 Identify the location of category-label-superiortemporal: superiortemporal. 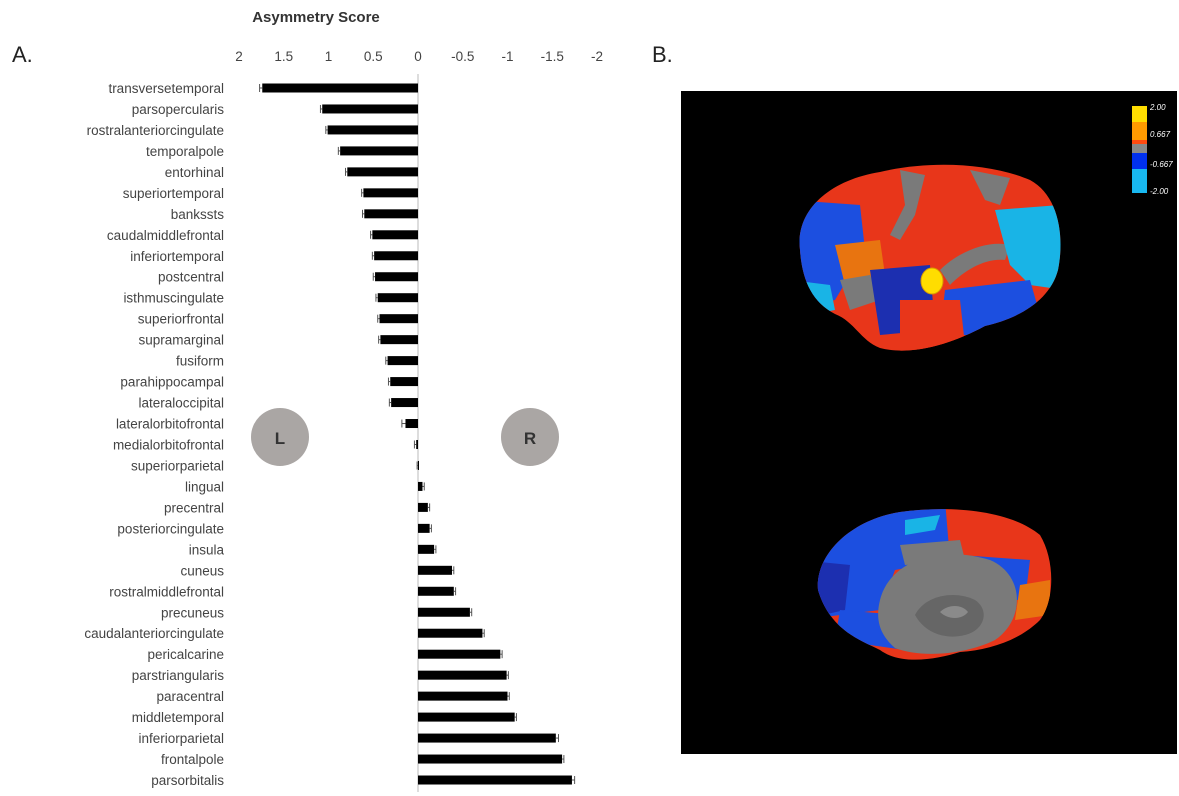
(173, 193).